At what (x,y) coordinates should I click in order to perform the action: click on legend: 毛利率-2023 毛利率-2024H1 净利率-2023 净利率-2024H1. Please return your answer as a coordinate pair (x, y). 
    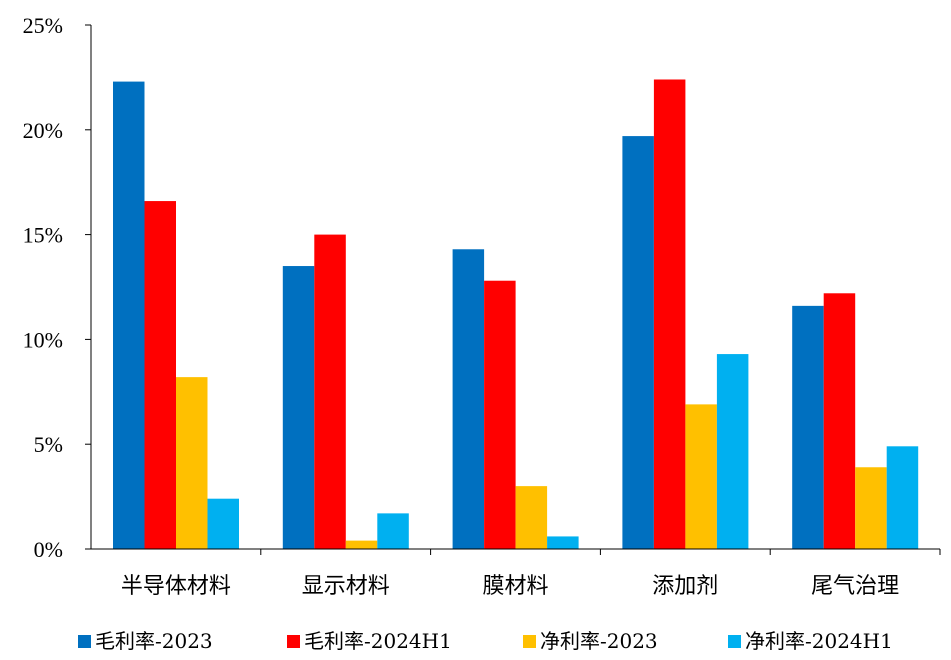
    Looking at the image, I should click on (485, 641).